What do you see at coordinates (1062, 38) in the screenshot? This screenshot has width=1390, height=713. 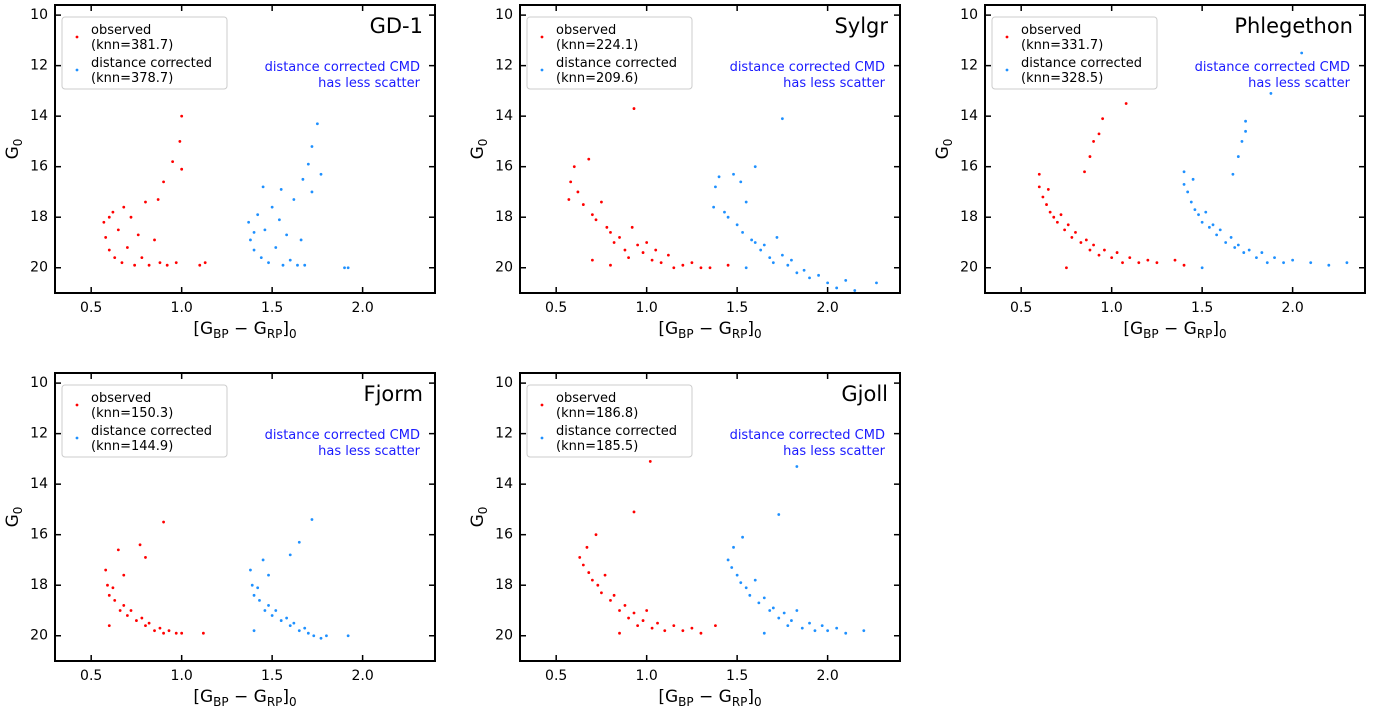 I see `legend-label: observed (knn=331.7)` at bounding box center [1062, 38].